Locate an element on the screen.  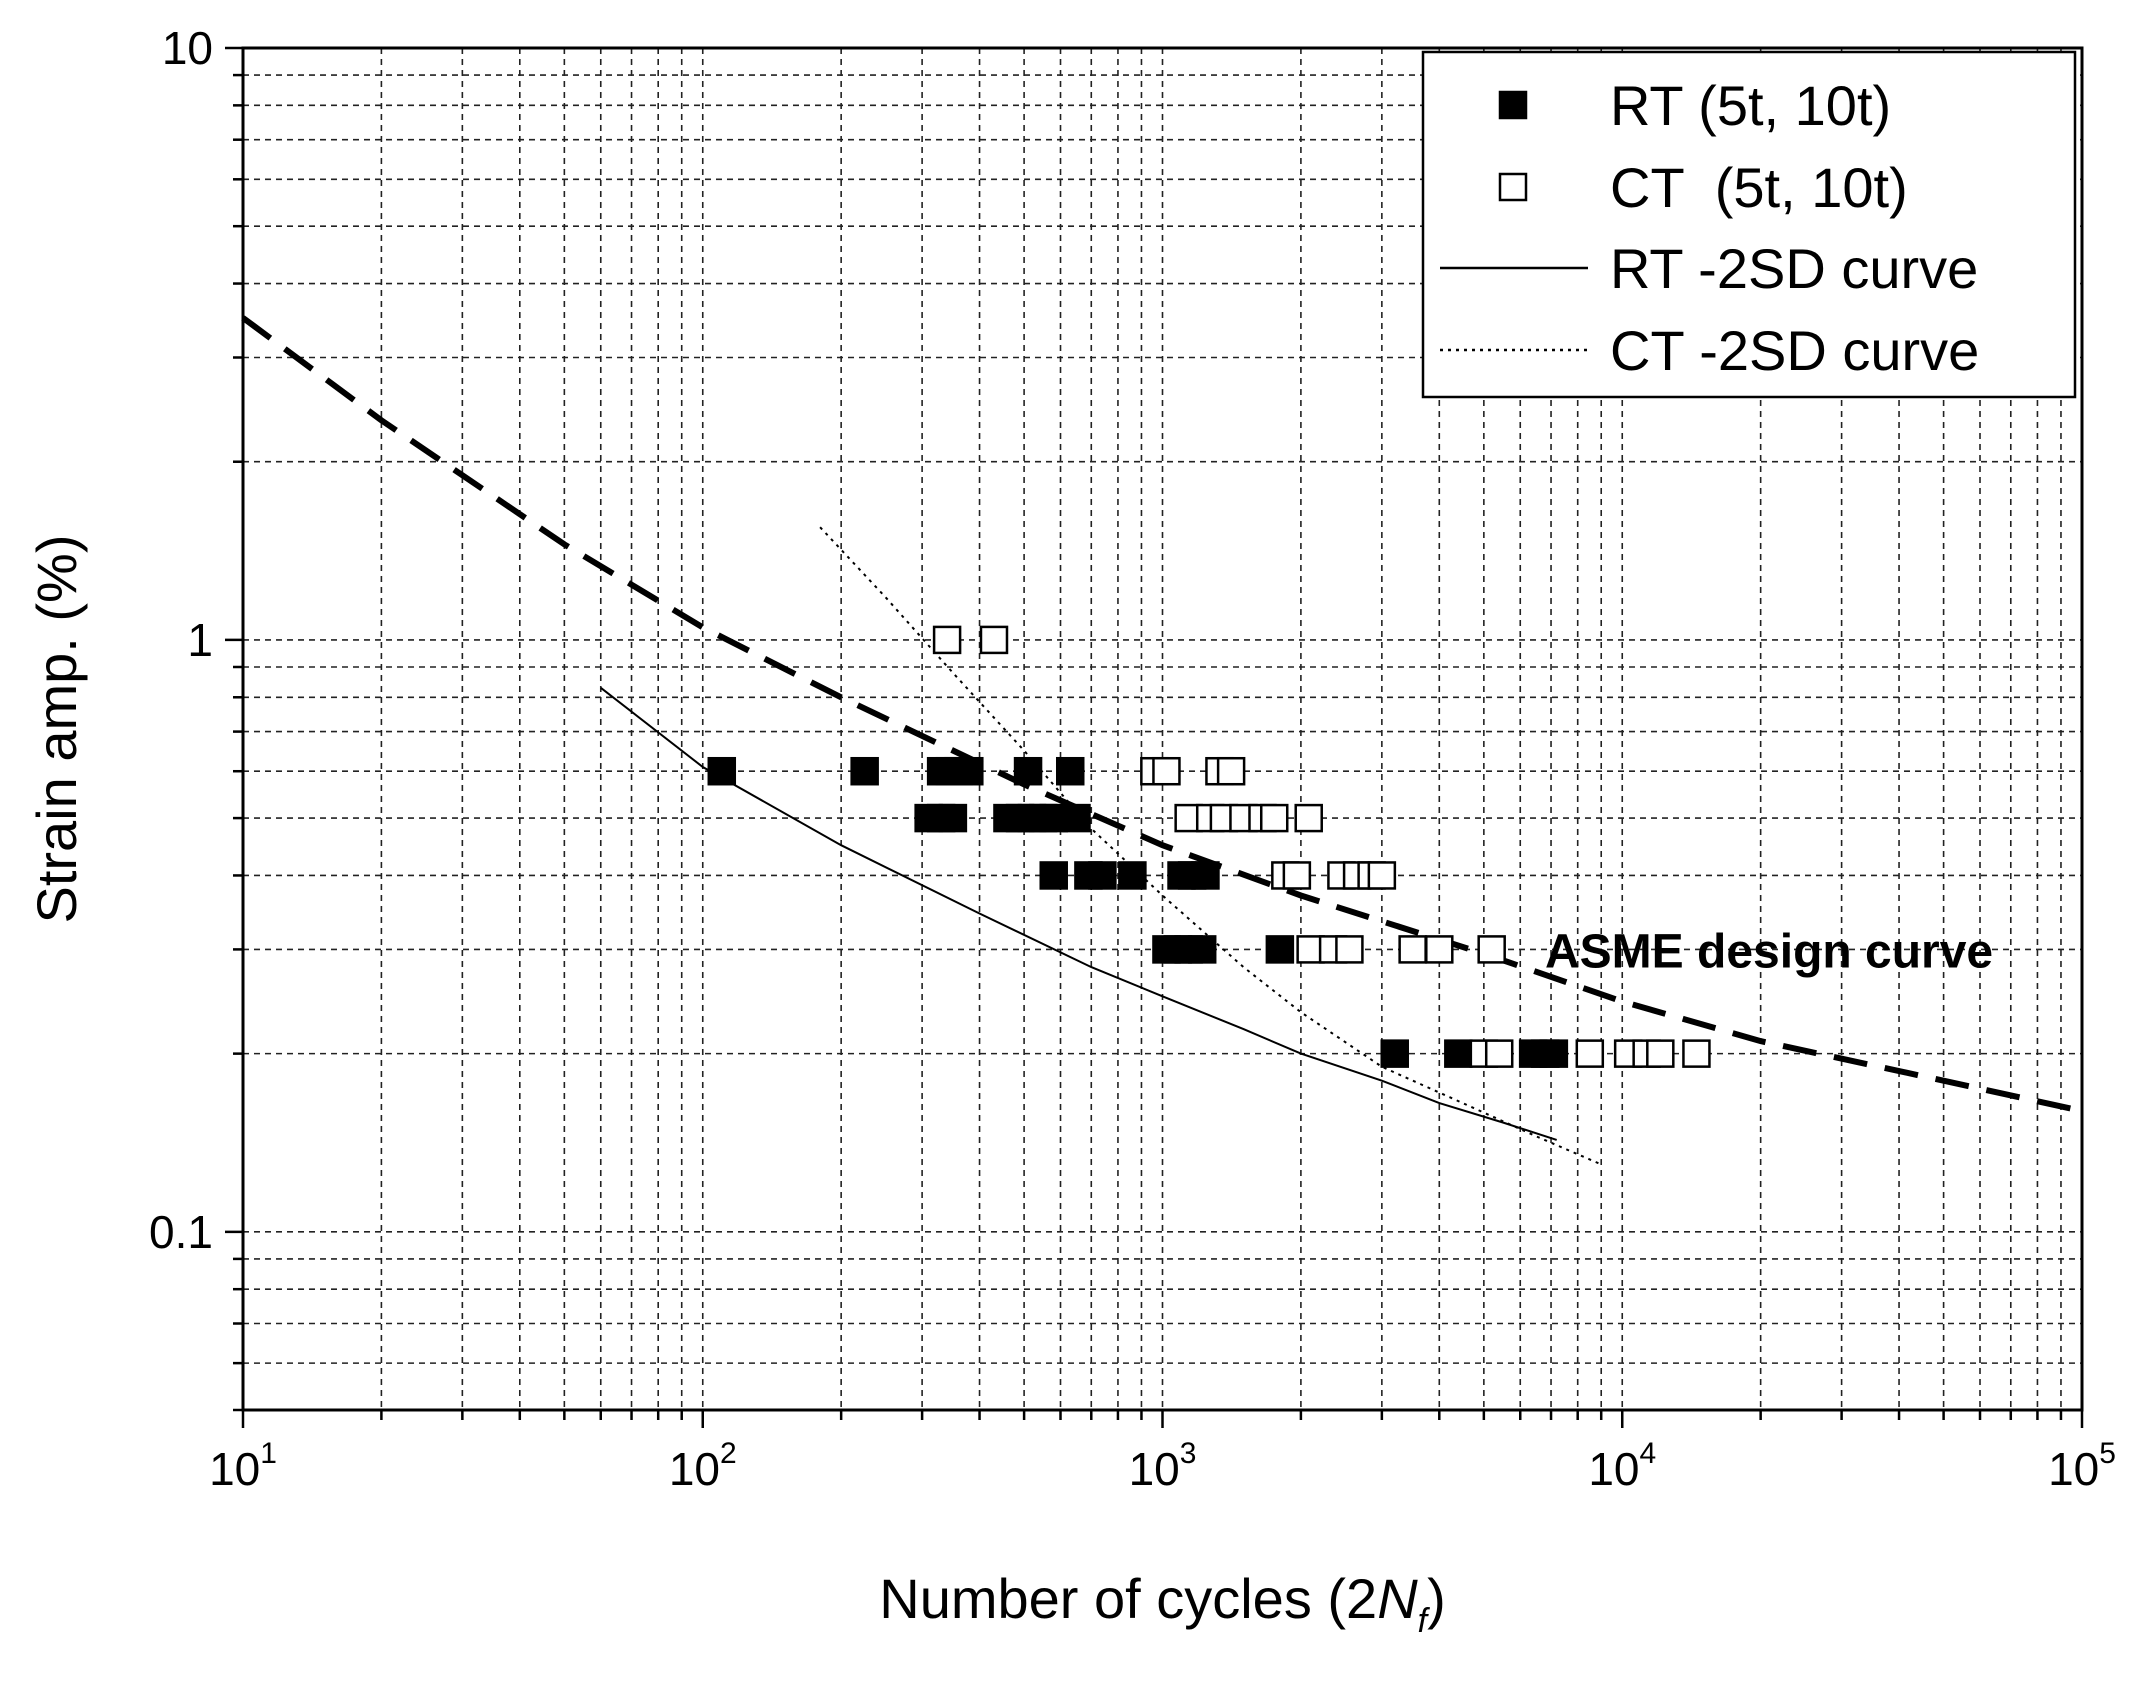
legend-swatch-rt-5t-10t is located at coordinates (1513, 105).